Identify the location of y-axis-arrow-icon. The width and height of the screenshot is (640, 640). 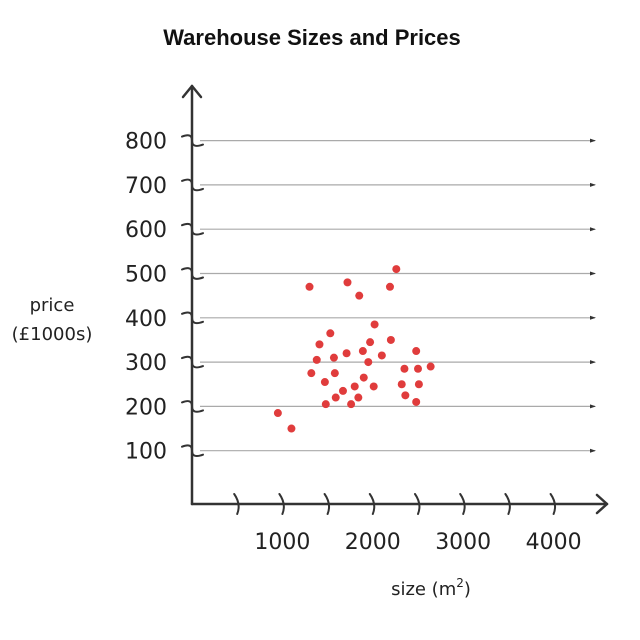
(192, 91).